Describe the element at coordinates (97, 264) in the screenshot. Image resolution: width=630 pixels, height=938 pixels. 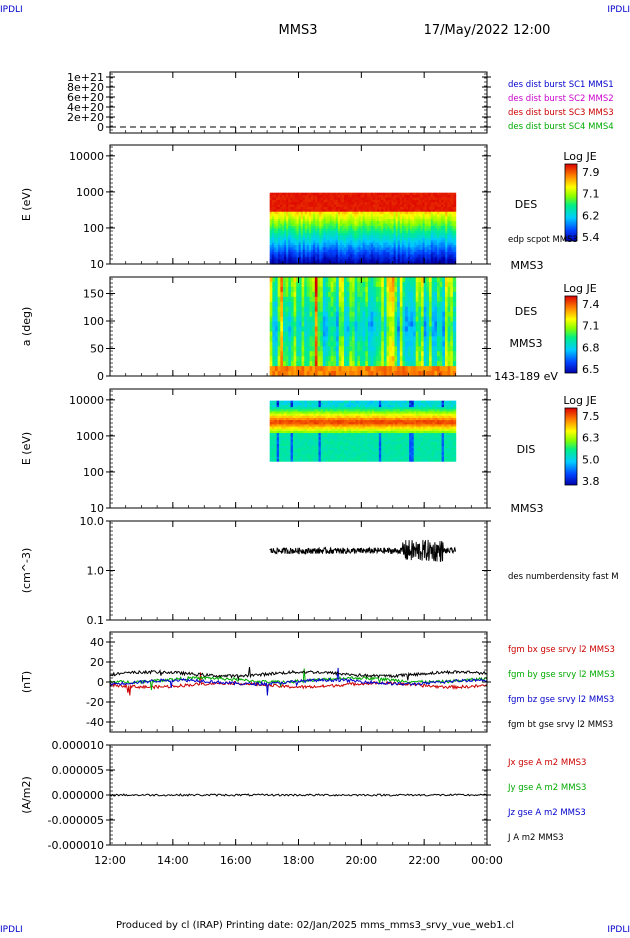
I see `y-tick-label: 10` at that location.